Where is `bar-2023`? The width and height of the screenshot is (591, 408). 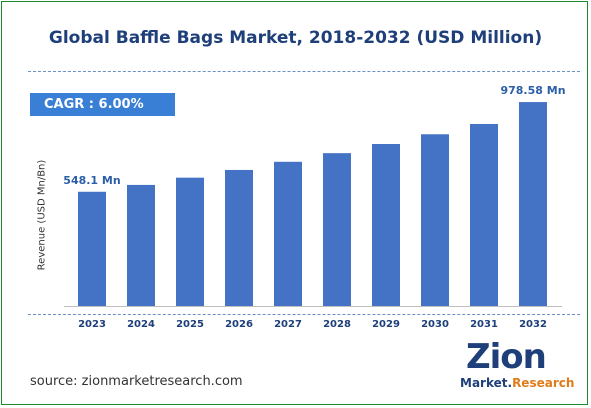
bar-2023 is located at coordinates (92, 248).